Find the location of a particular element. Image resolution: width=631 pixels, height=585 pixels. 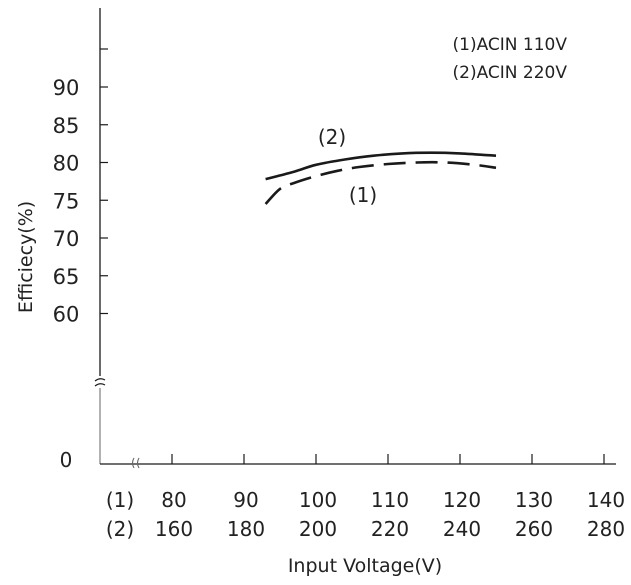

y-zero-label: 0 is located at coordinates (66, 460).